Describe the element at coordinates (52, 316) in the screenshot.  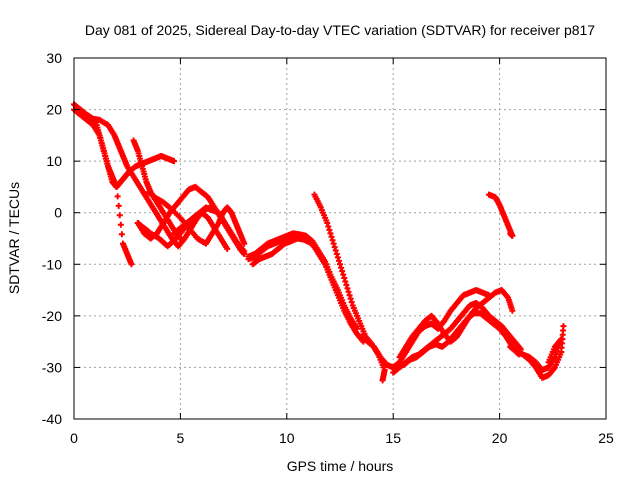
I see `y-tick-label: -20` at that location.